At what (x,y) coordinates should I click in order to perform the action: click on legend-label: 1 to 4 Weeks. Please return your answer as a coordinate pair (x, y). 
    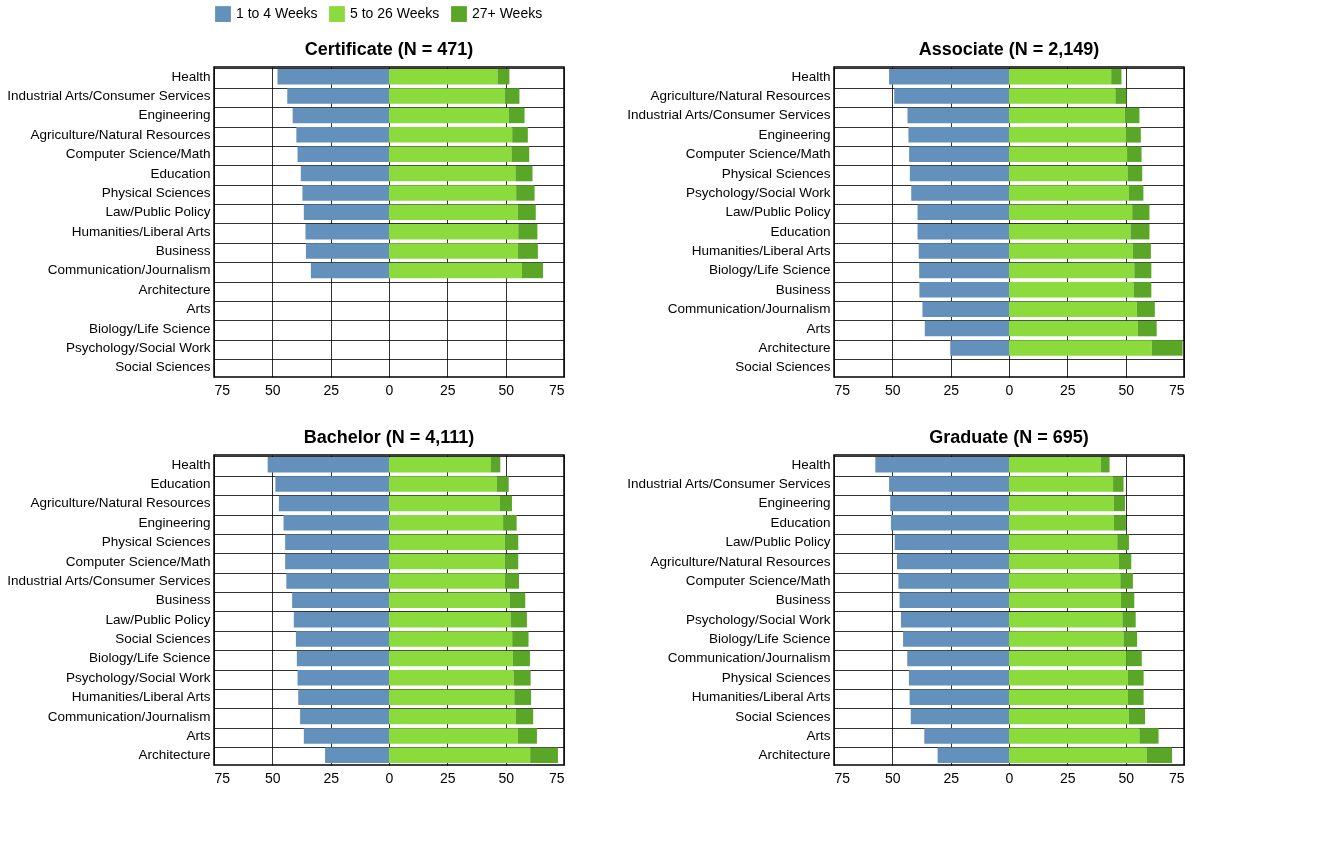
    Looking at the image, I should click on (277, 13).